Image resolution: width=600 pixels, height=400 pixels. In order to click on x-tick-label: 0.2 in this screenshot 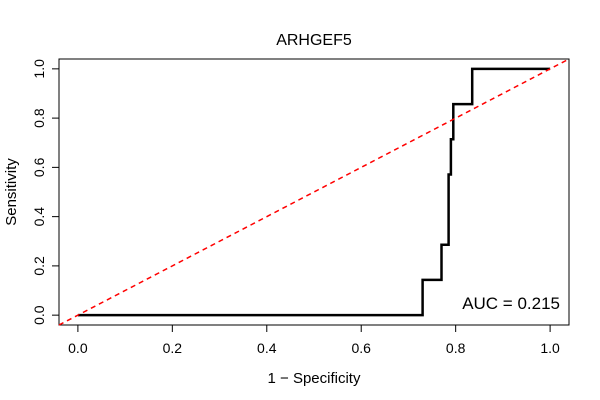, I will do `click(173, 348)`.